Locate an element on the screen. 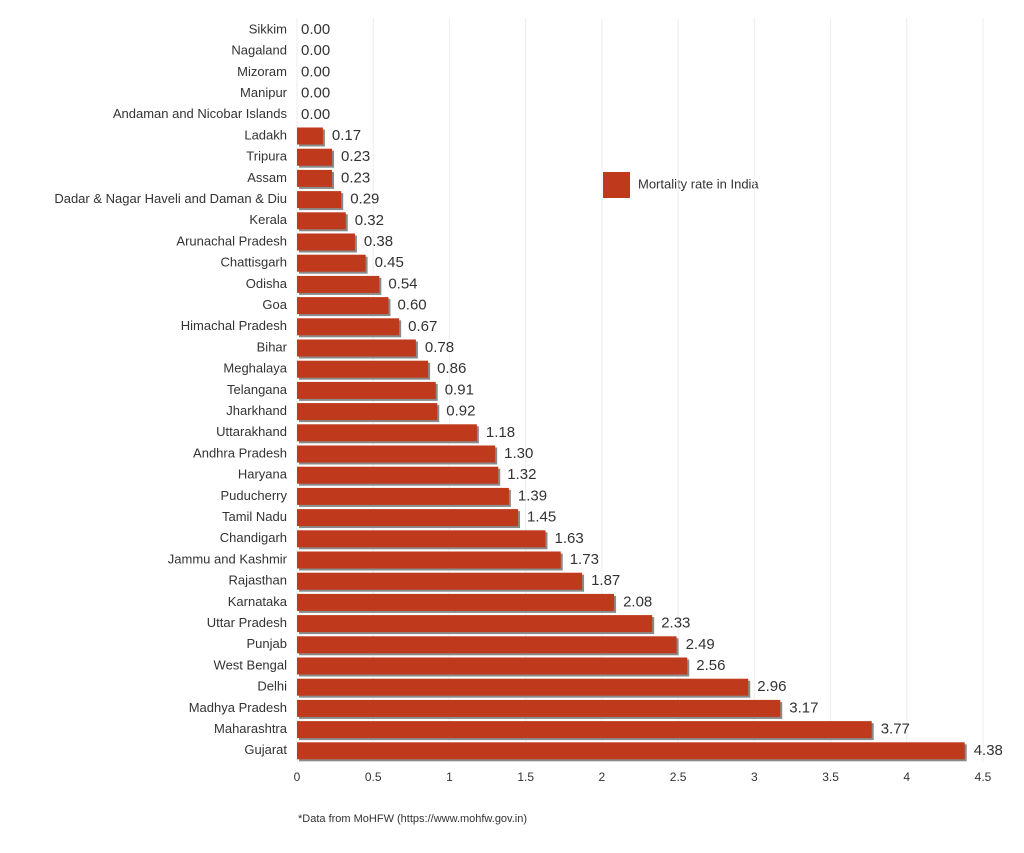 This screenshot has height=853, width=1024. y-tick-label: Bihar is located at coordinates (272, 346).